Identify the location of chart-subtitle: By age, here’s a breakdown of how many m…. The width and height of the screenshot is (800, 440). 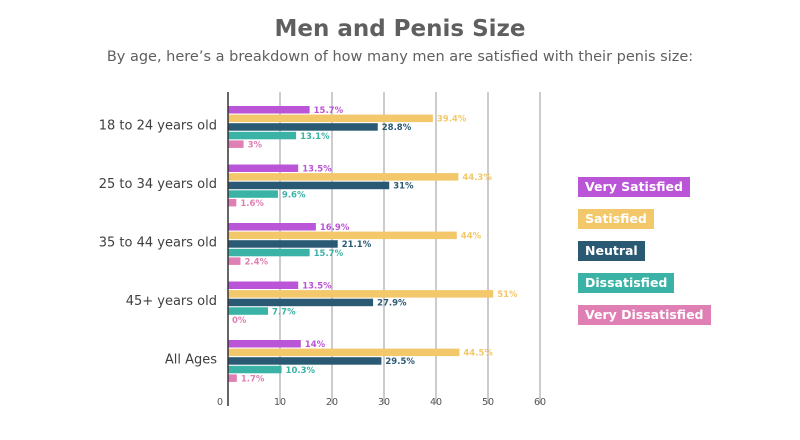
(400, 57).